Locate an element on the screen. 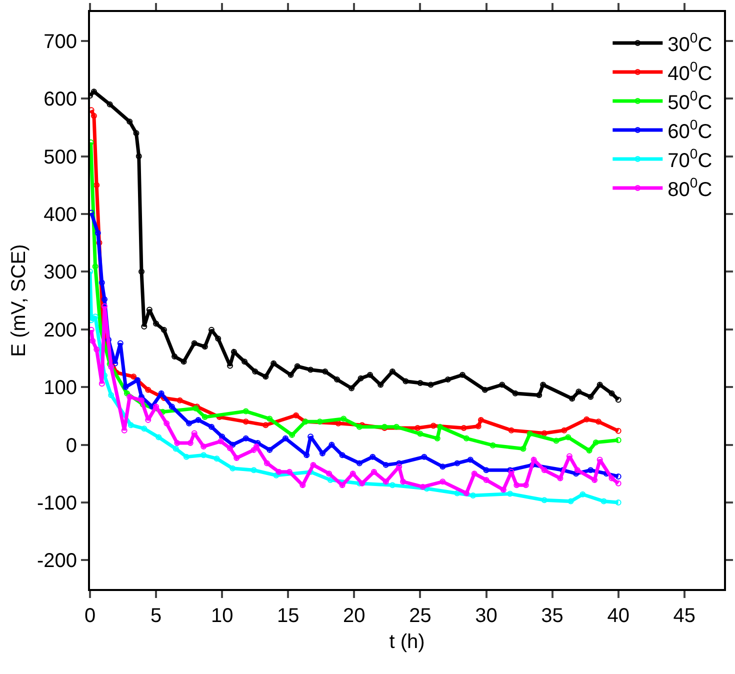  y-tick-label: 400 is located at coordinates (60, 215).